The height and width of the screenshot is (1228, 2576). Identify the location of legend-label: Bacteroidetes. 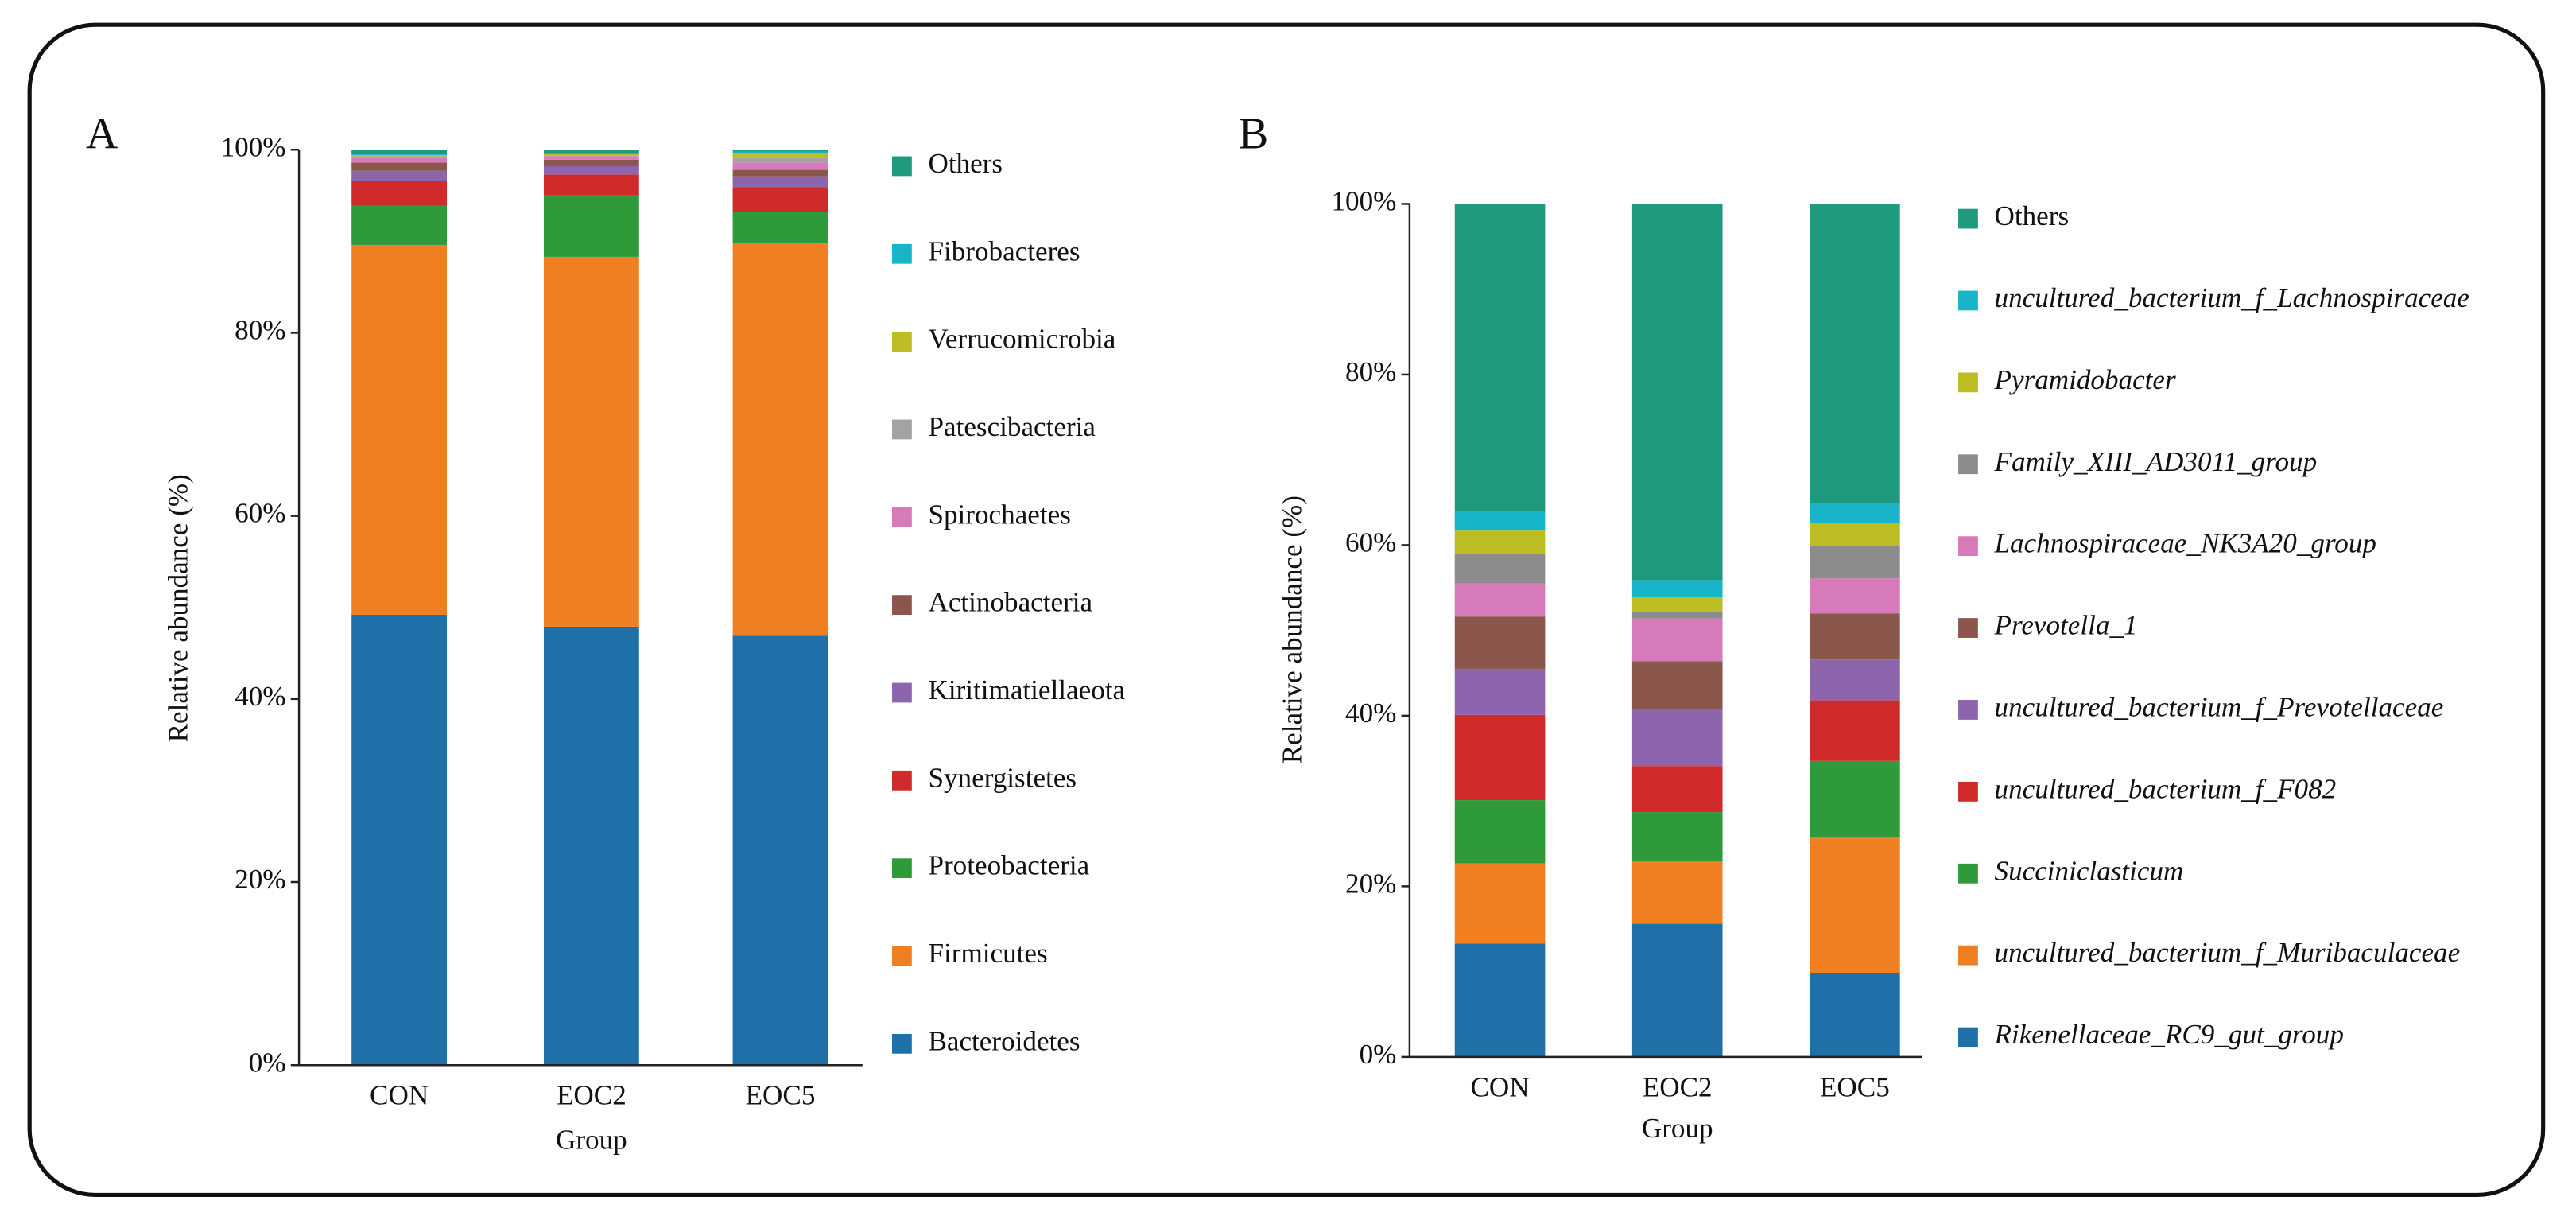
(1004, 1040).